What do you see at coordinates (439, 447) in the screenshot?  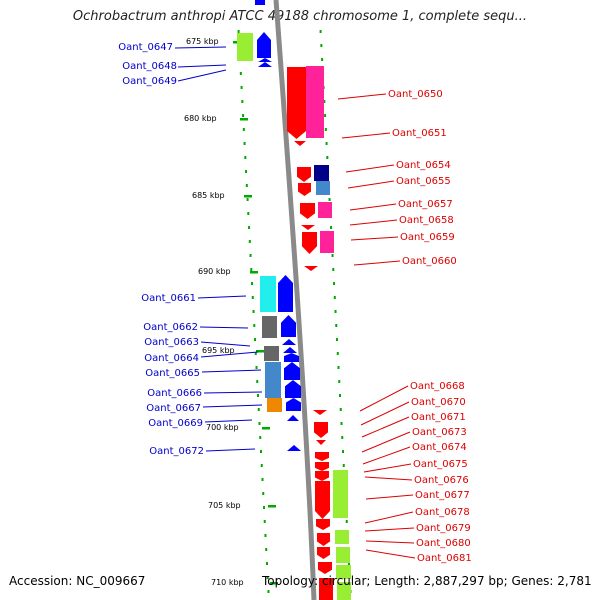 I see `gene-label: Oant_0674` at bounding box center [439, 447].